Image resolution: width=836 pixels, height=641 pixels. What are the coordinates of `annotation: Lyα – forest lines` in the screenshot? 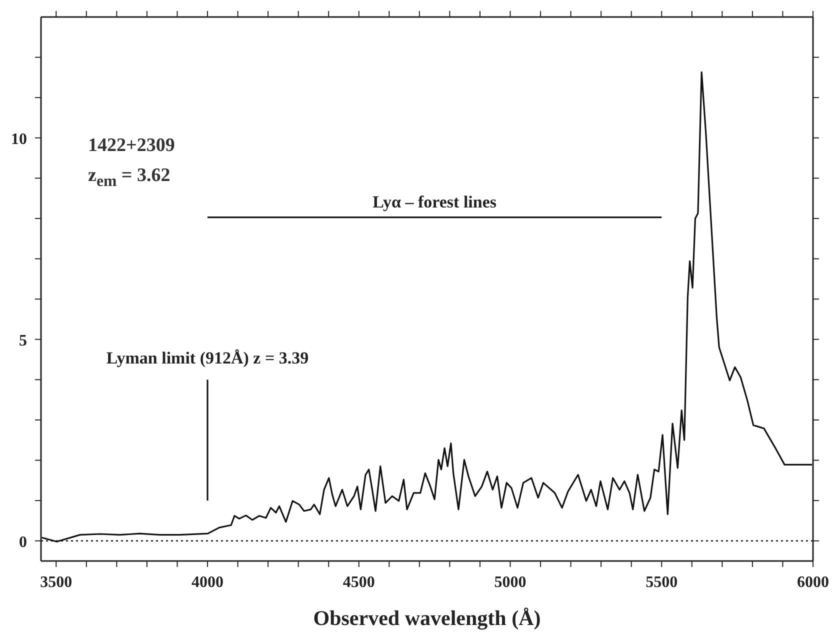 It's located at (434, 202).